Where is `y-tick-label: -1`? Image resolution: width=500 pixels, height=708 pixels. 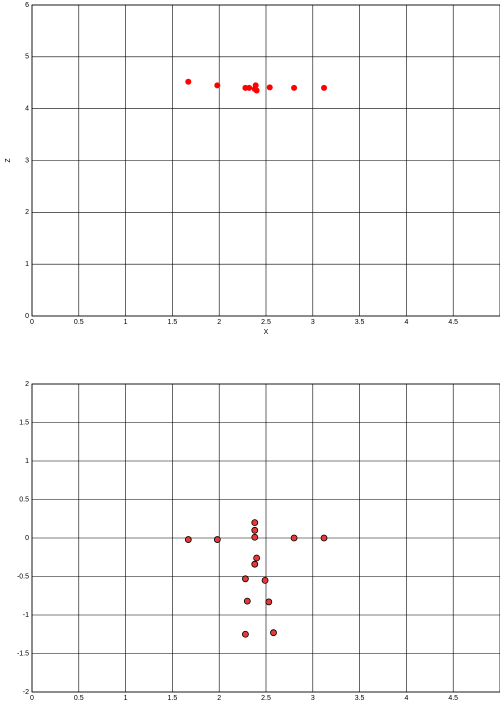
y-tick-label: -1 is located at coordinates (26, 615).